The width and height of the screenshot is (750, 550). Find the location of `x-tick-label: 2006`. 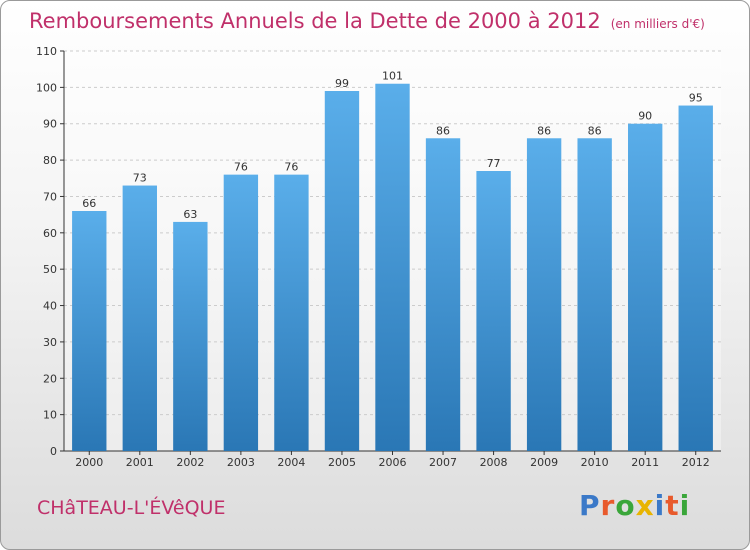

x-tick-label: 2006 is located at coordinates (393, 462).